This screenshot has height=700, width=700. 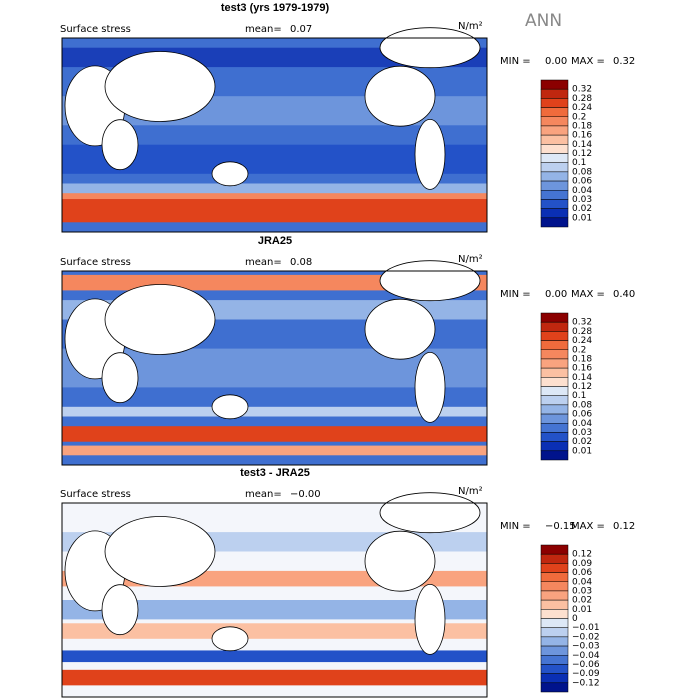 What do you see at coordinates (582, 341) in the screenshot?
I see `colorbar-label: 0.24` at bounding box center [582, 341].